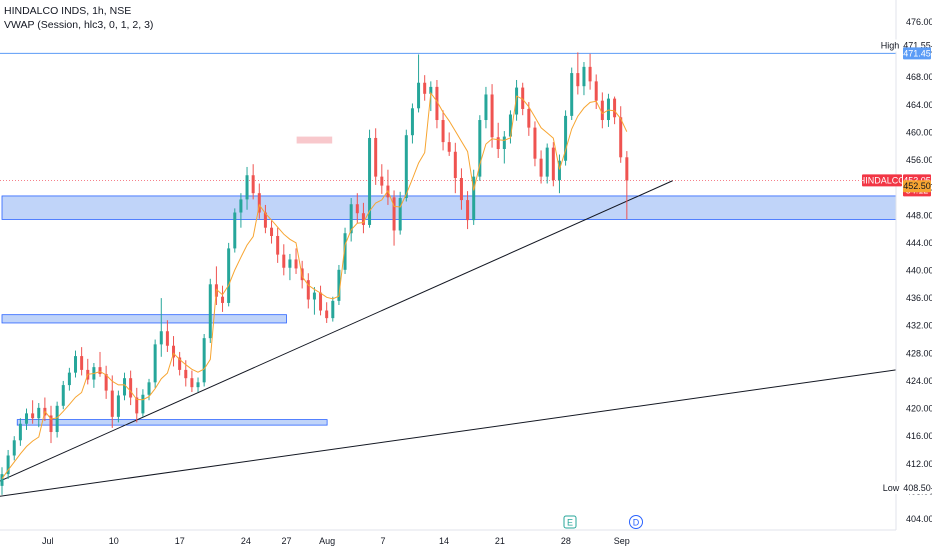  What do you see at coordinates (636, 522) in the screenshot?
I see `dividend-marker-icon: D` at bounding box center [636, 522].